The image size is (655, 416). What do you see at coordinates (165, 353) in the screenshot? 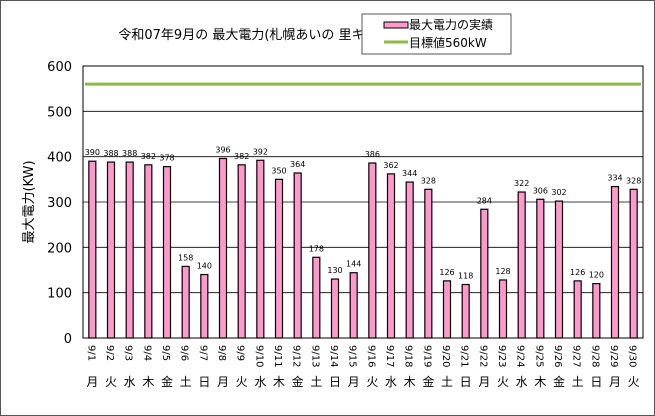
I see `x-tick-label: 9/5` at bounding box center [165, 353].